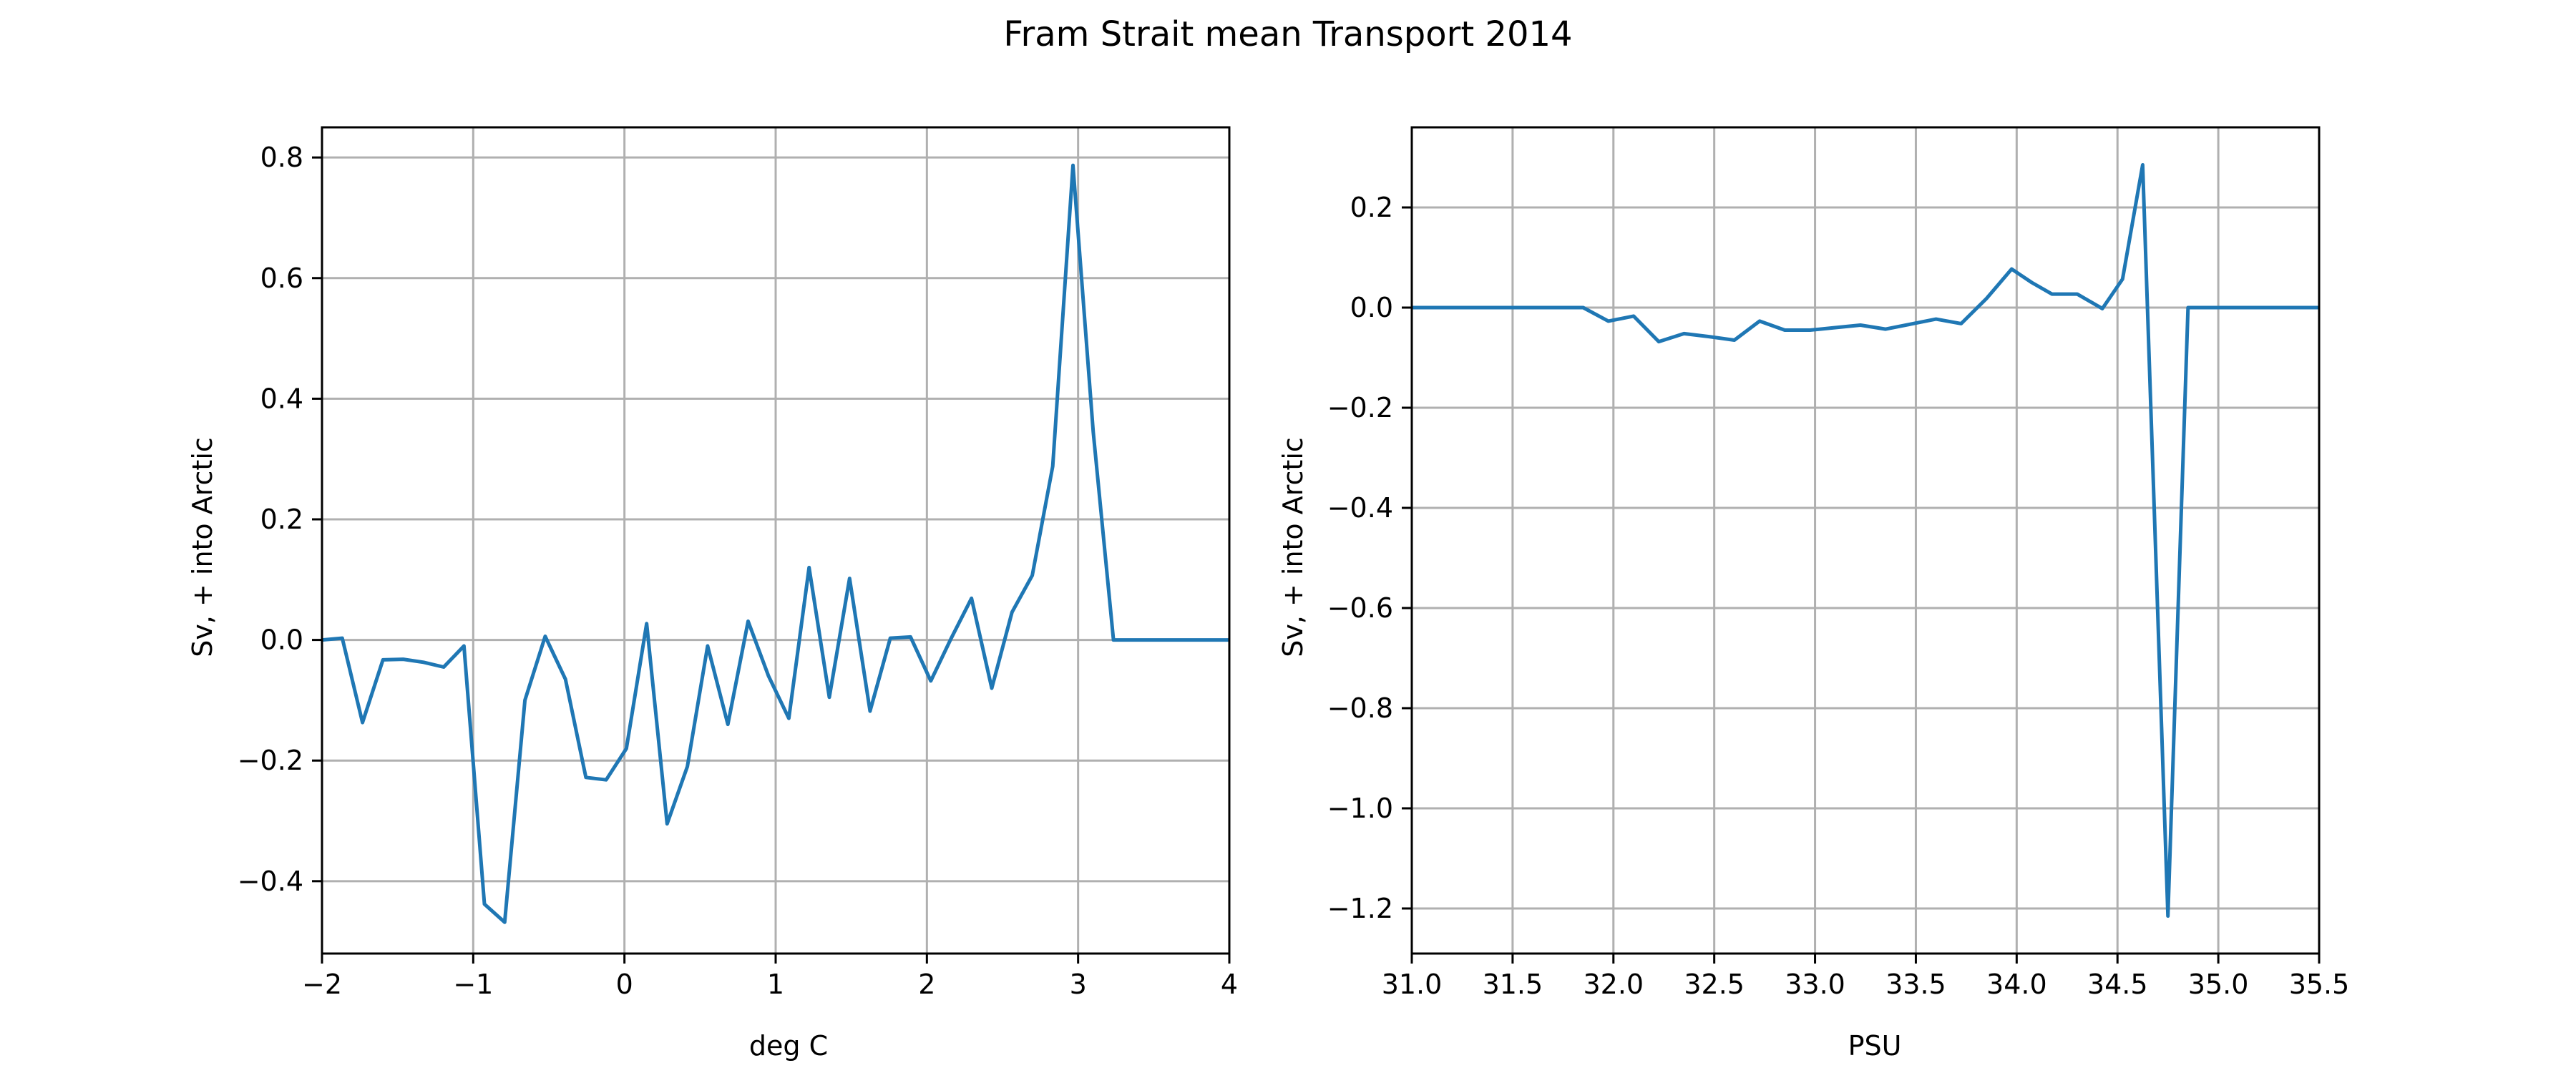 The image size is (2576, 1073). Describe the element at coordinates (473, 984) in the screenshot. I see `temperature-x-tick-label: −1` at that location.